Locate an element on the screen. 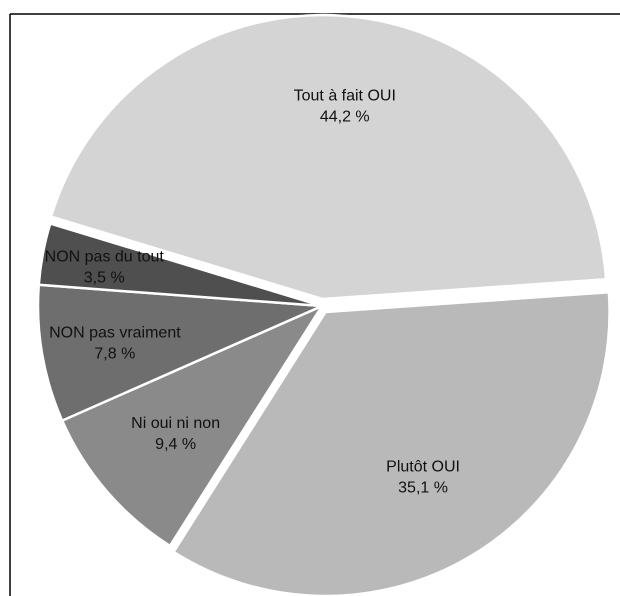  slice-label-1: Plutôt OUI is located at coordinates (423, 466).